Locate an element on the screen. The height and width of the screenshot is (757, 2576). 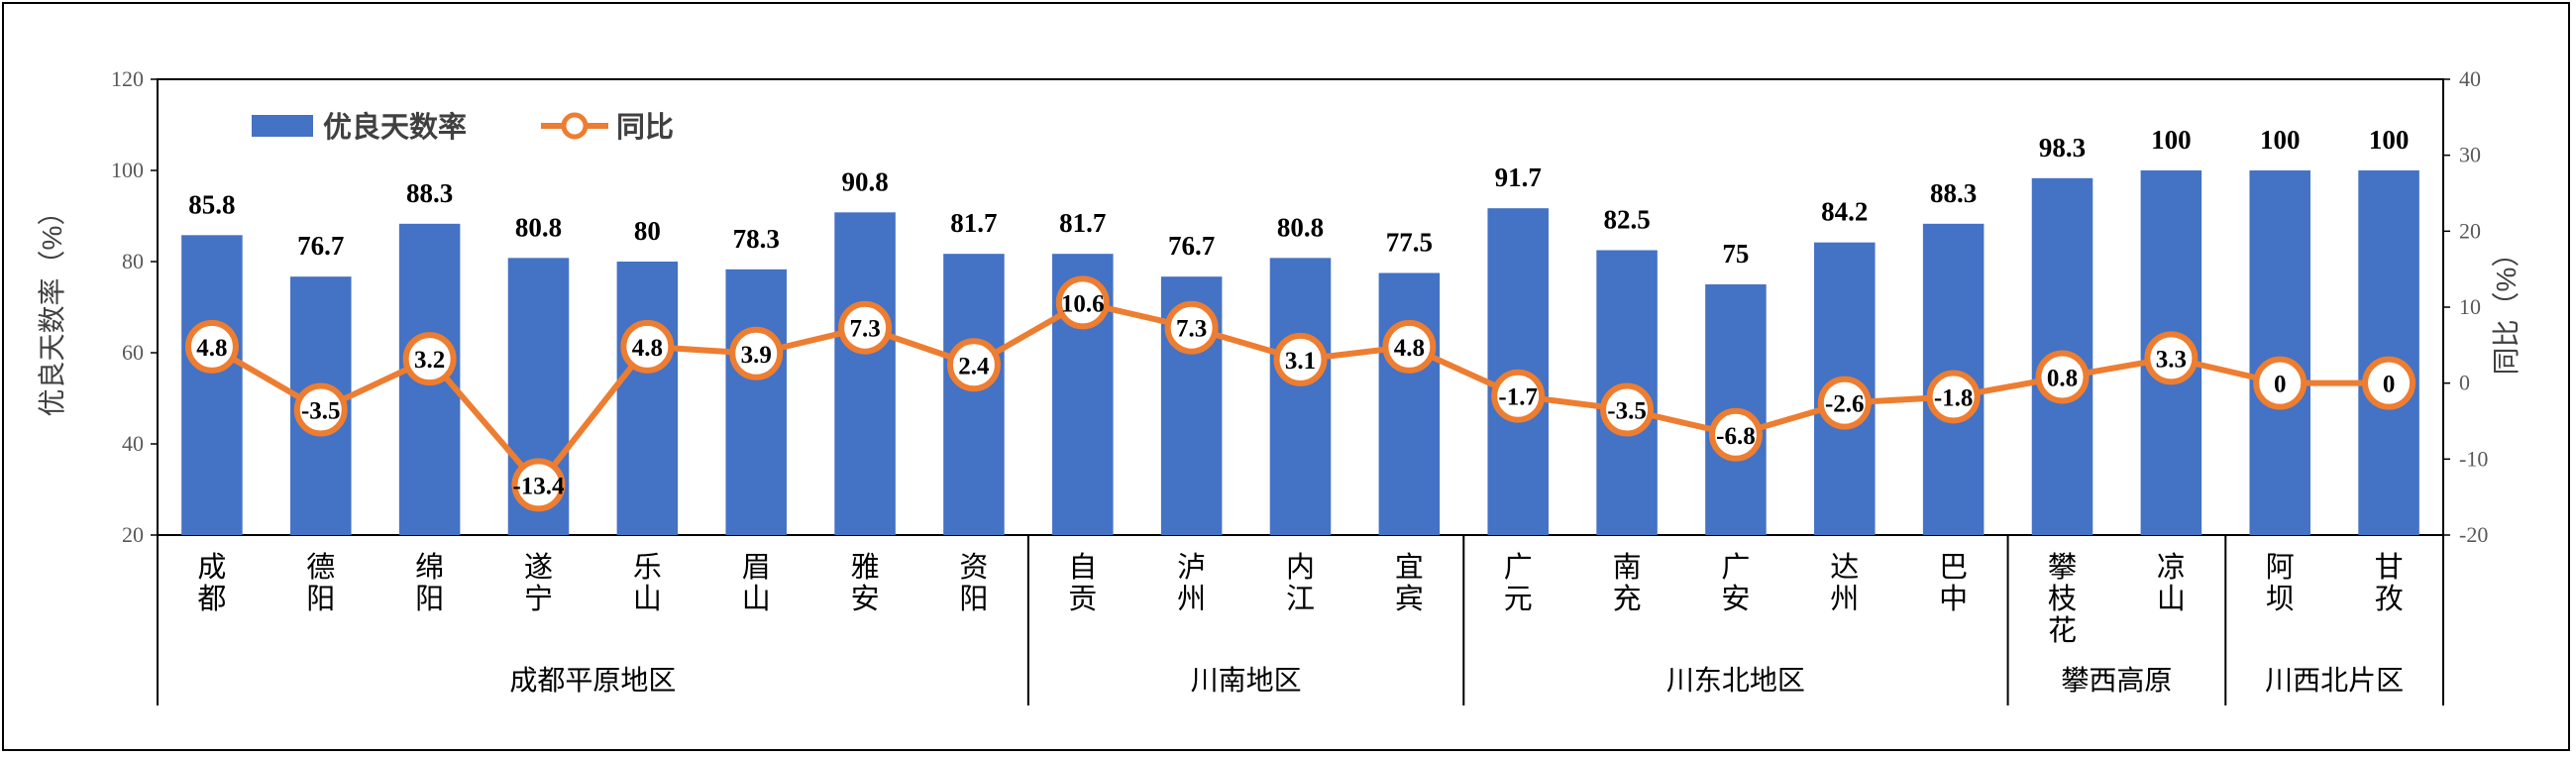
category-label: 巴 is located at coordinates (1953, 568).